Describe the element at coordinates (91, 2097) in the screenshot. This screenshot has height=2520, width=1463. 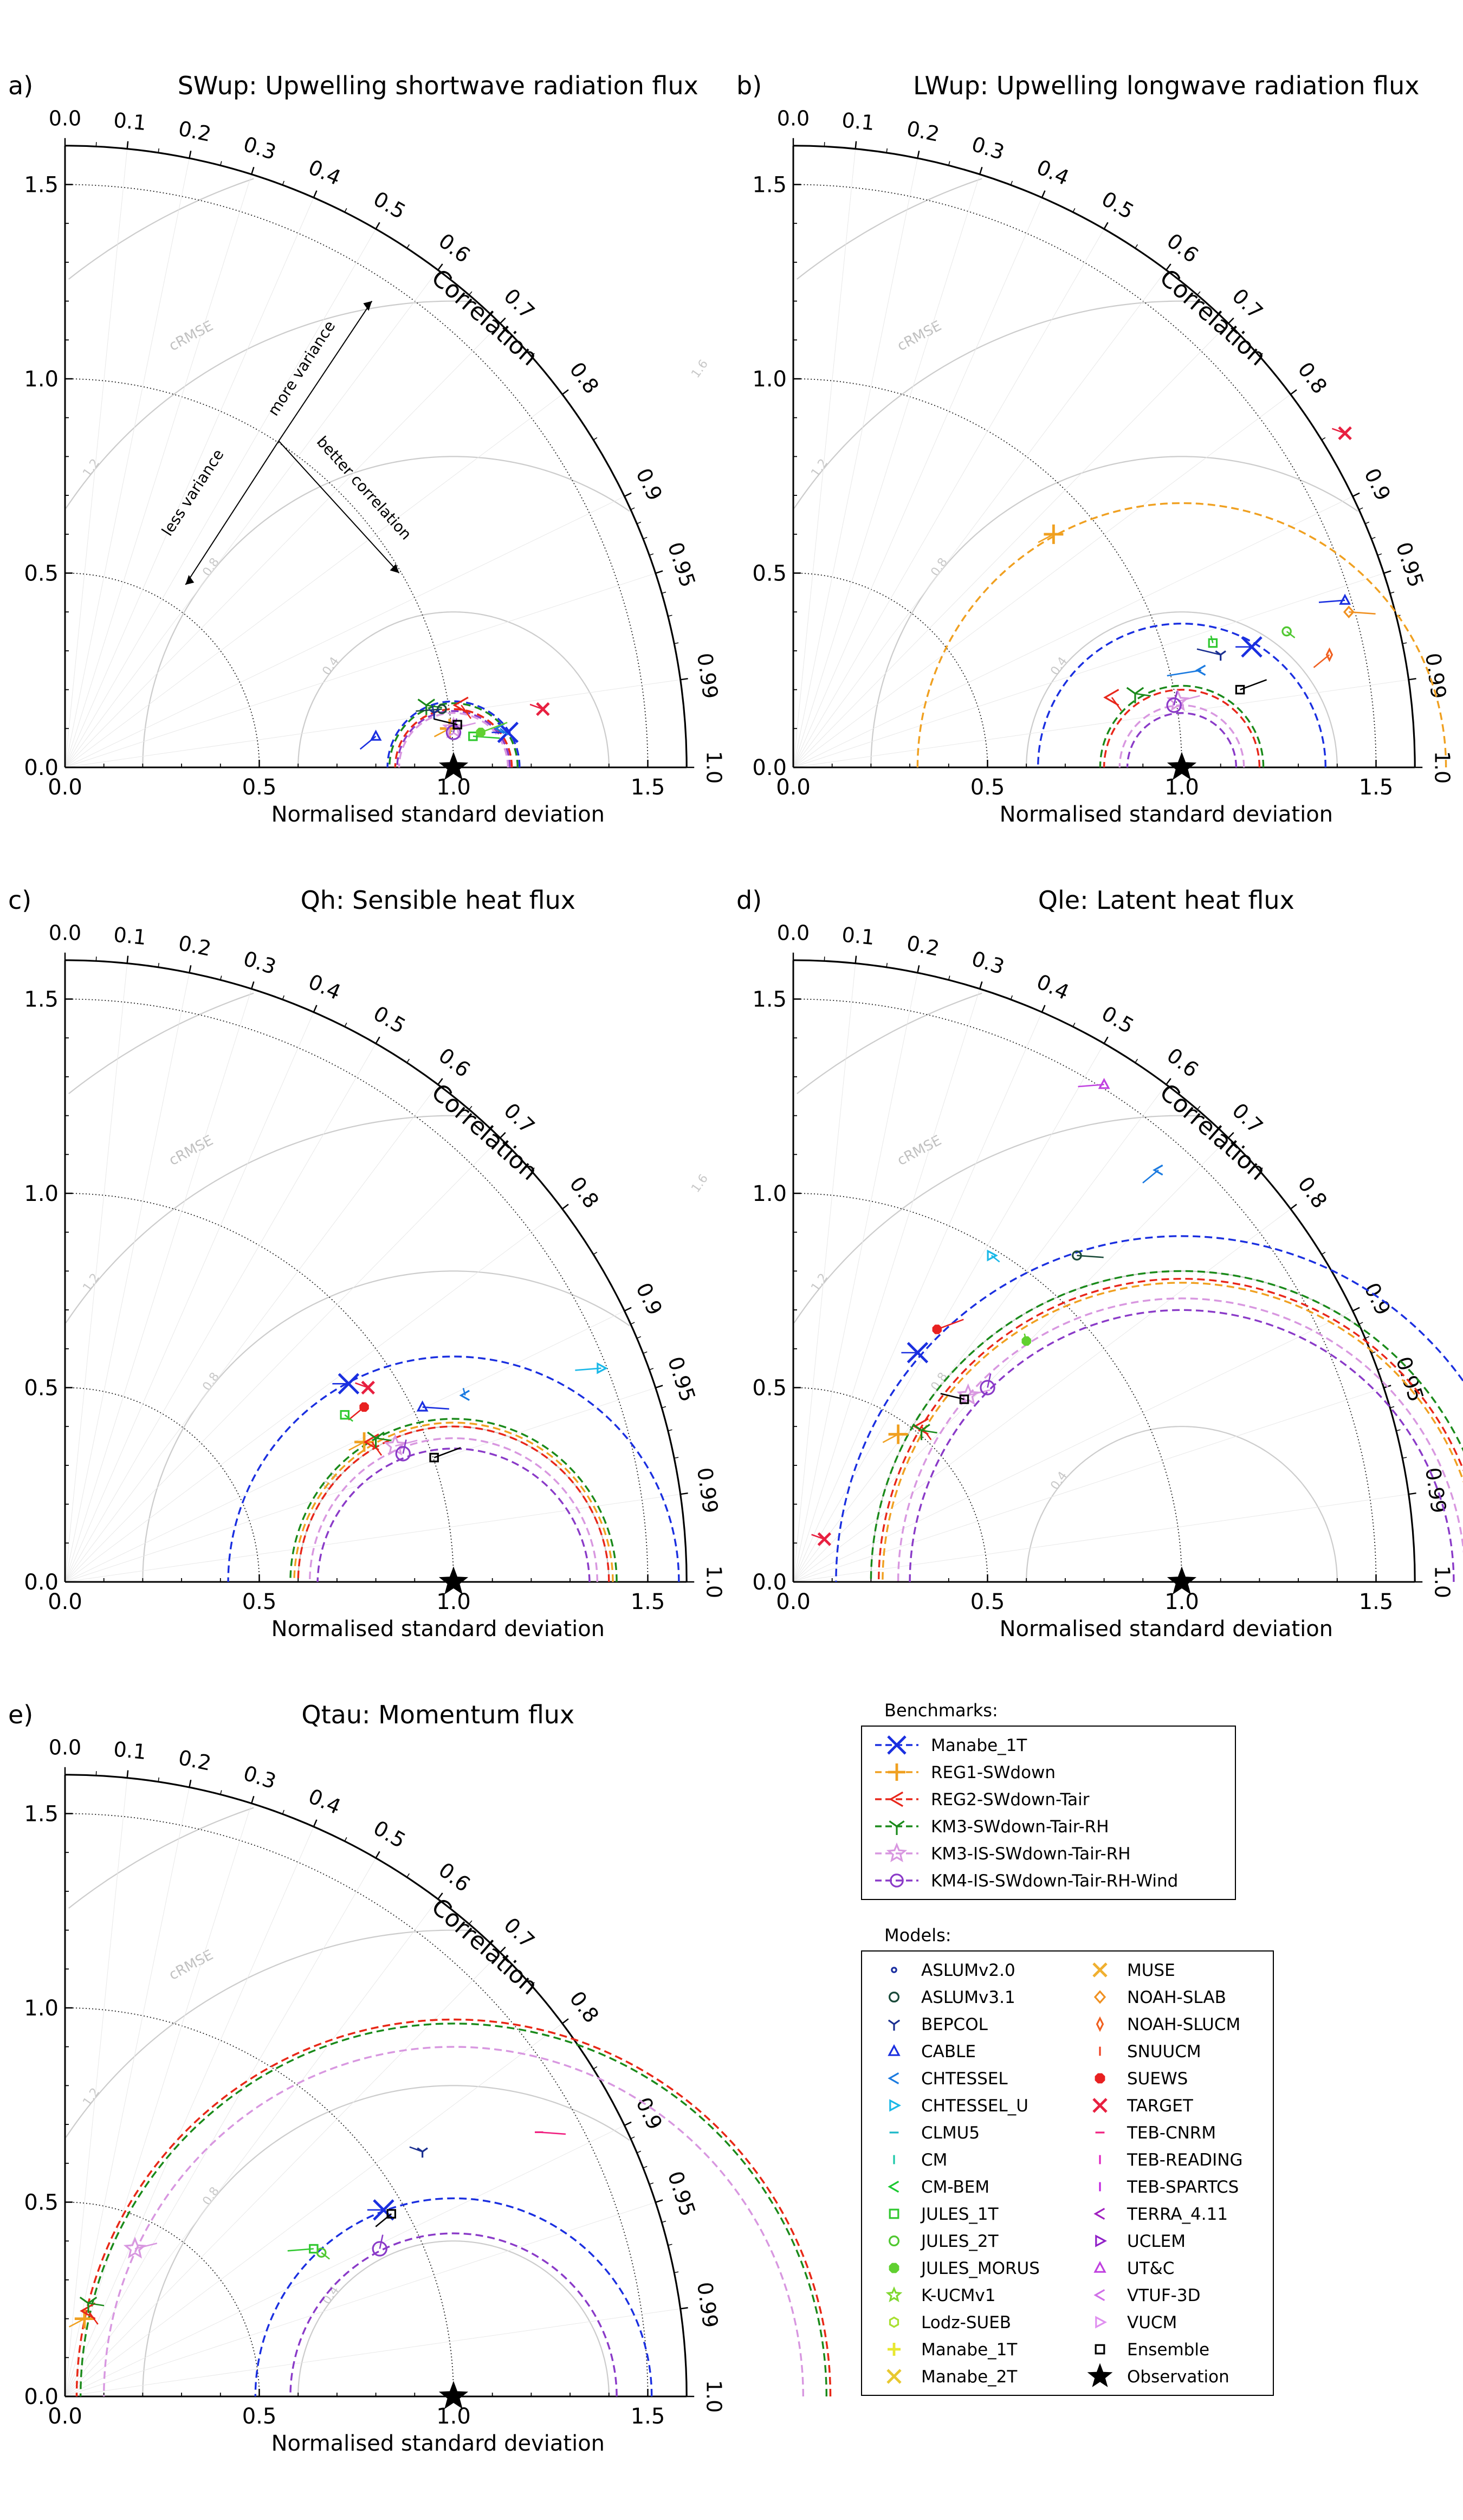
I see `crmse-tick-label: 1.2` at that location.